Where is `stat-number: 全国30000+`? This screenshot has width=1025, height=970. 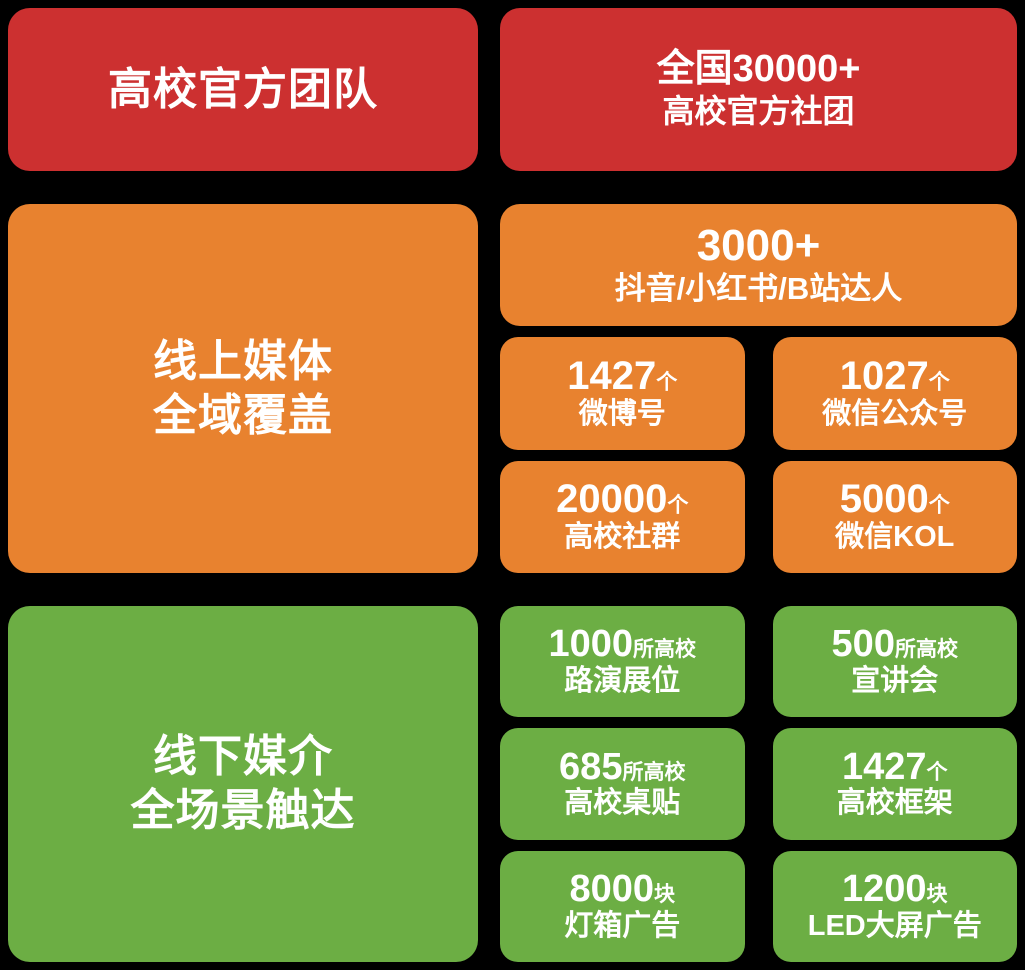
stat-number: 全国30000+ is located at coordinates (758, 68).